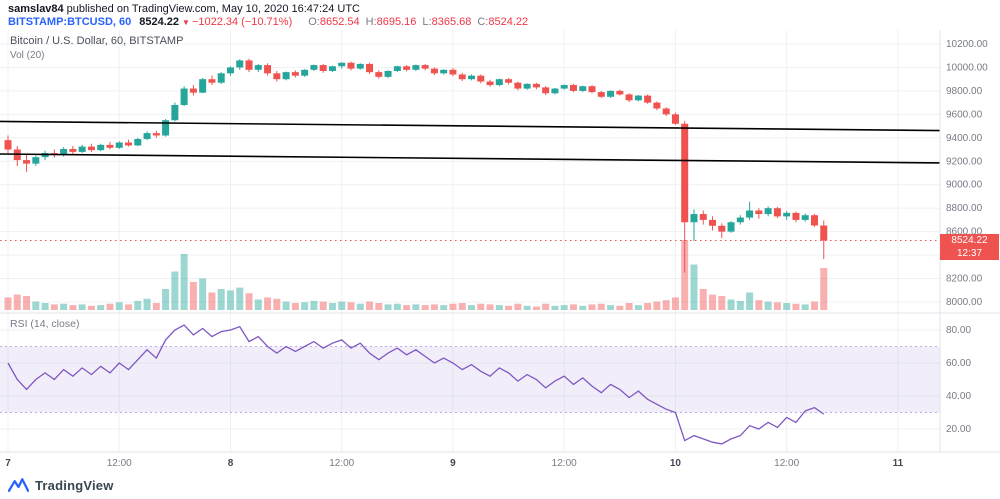  I want to click on open-label: O:, so click(314, 22).